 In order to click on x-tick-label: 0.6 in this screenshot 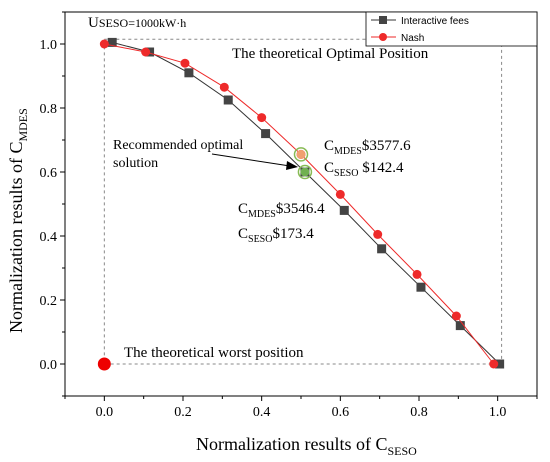, I will do `click(341, 412)`.